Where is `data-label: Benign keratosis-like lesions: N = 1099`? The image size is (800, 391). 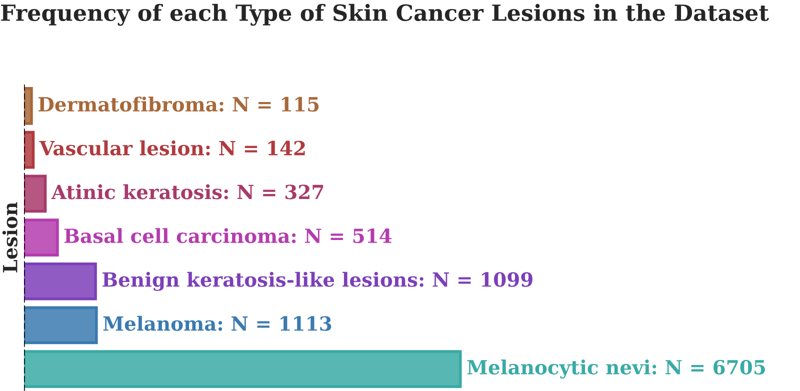 data-label: Benign keratosis-like lesions: N = 1099 is located at coordinates (317, 281).